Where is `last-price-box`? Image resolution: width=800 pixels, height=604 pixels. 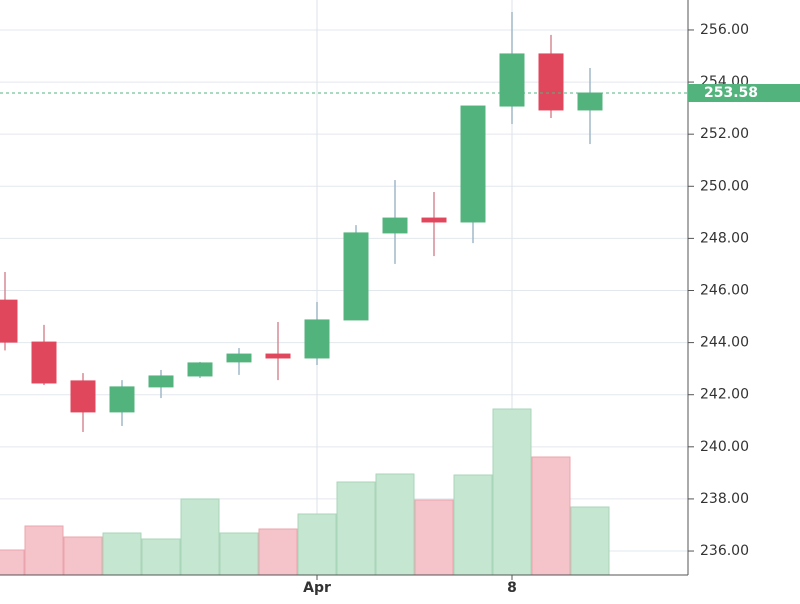 last-price-box is located at coordinates (744, 93).